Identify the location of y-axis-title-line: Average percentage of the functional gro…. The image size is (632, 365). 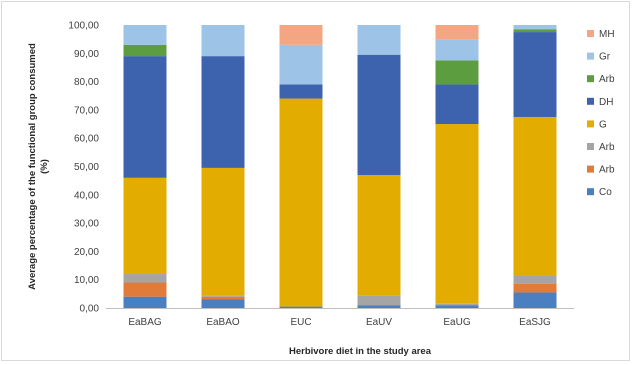
(32, 166).